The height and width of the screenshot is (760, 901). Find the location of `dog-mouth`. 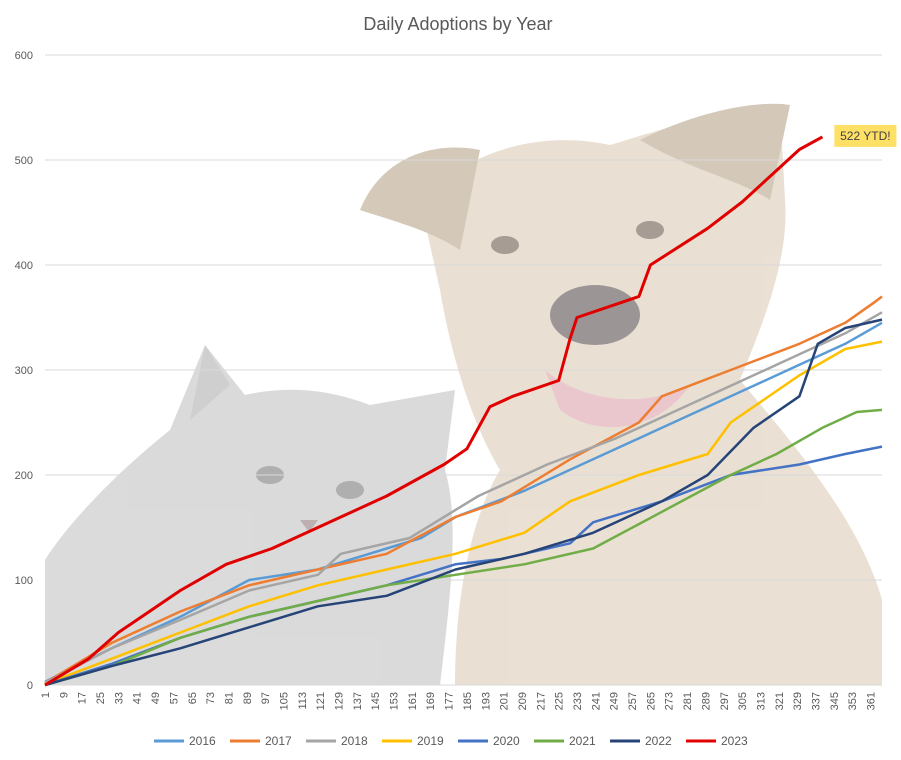

dog-mouth is located at coordinates (617, 399).